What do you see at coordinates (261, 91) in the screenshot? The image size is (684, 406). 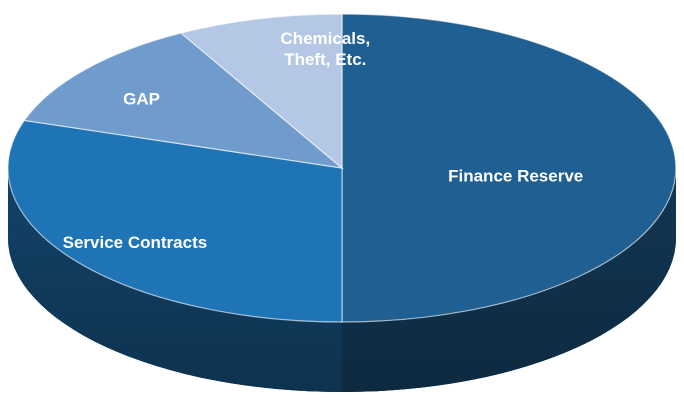 I see `pie-slice` at bounding box center [261, 91].